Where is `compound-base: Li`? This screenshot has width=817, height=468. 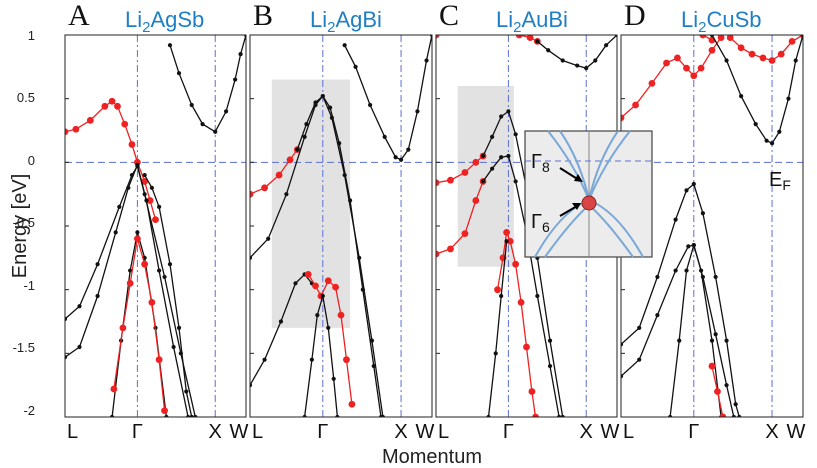 compound-base: Li is located at coordinates (318, 19).